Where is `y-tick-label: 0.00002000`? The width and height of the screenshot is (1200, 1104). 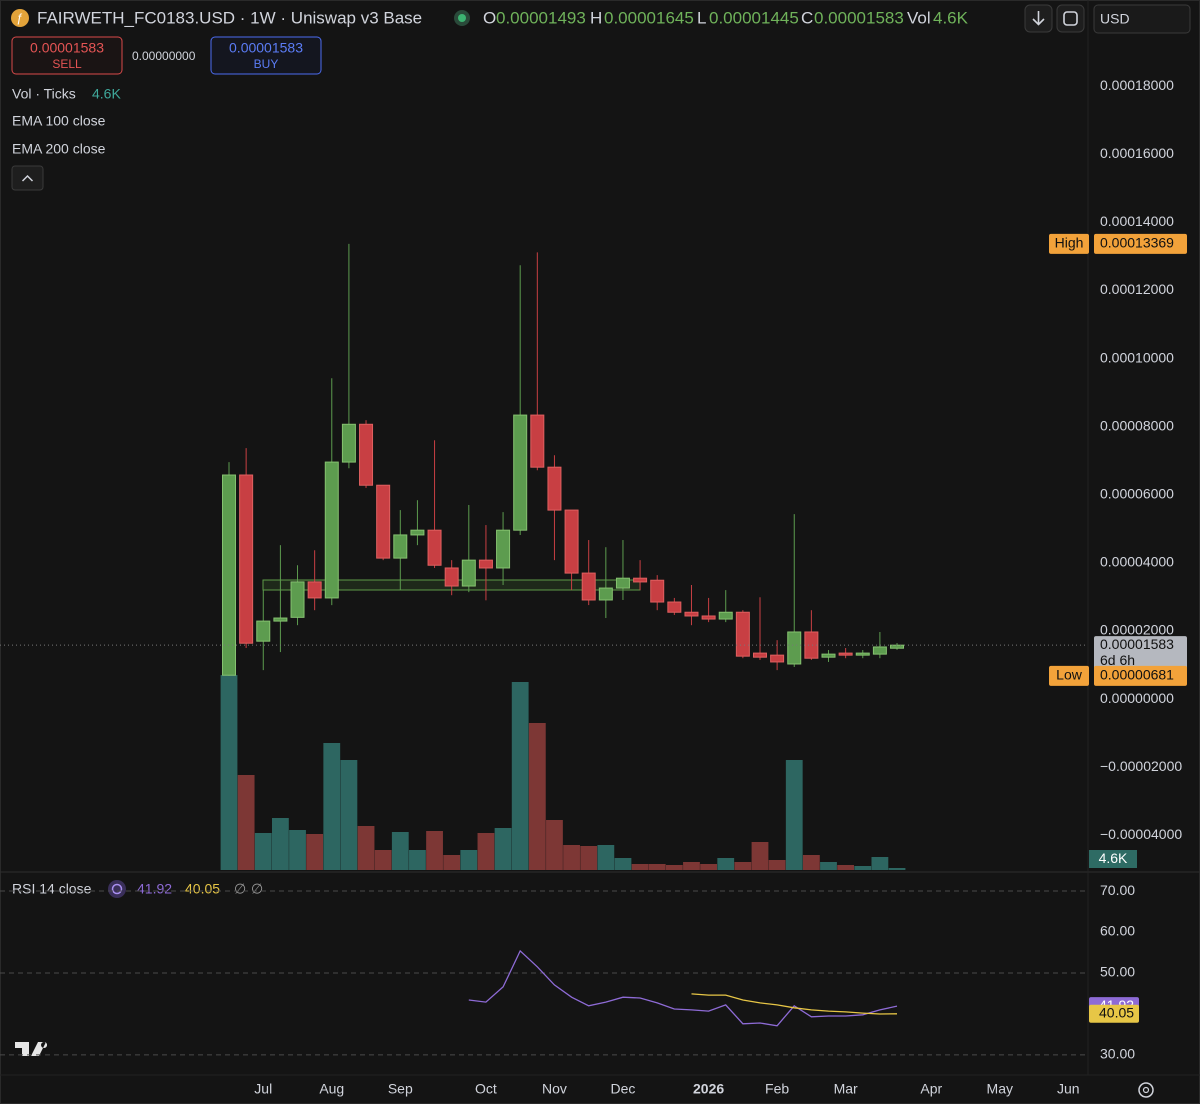
y-tick-label: 0.00002000 is located at coordinates (1137, 630).